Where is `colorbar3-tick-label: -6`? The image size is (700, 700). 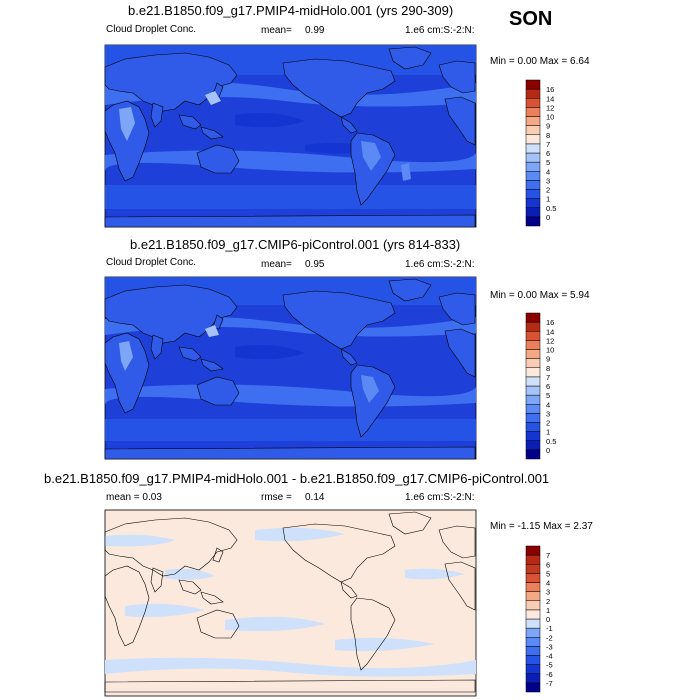 colorbar3-tick-label: -6 is located at coordinates (549, 674).